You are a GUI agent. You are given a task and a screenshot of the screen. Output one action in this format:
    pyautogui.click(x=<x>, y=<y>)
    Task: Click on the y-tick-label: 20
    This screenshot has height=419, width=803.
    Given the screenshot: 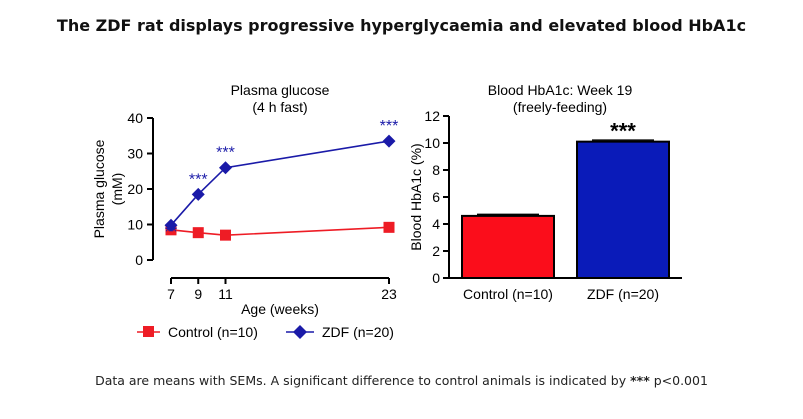 What is the action you would take?
    pyautogui.click(x=135, y=189)
    